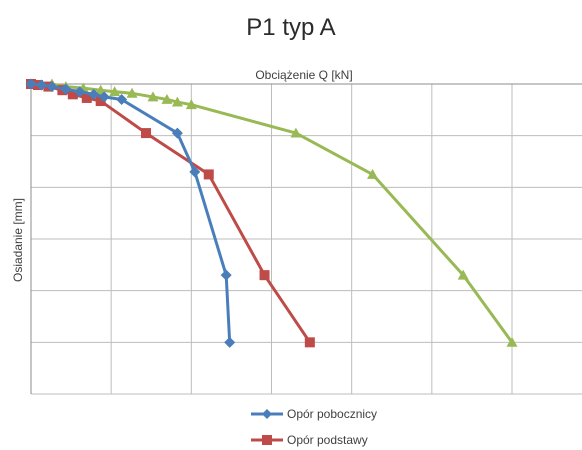  Describe the element at coordinates (303, 75) in the screenshot. I see `x-axis-label: Obciążenie Q [kN]` at that location.